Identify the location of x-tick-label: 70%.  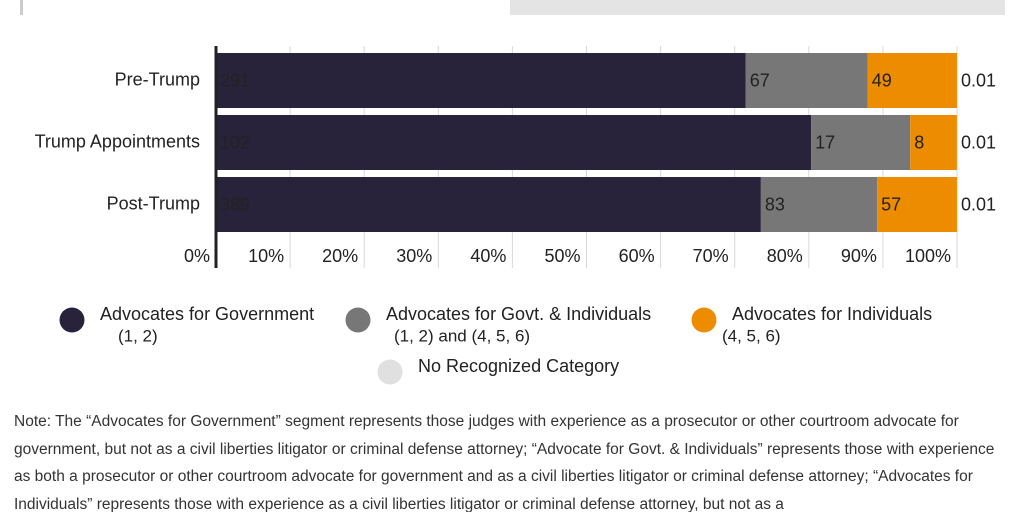
(711, 256).